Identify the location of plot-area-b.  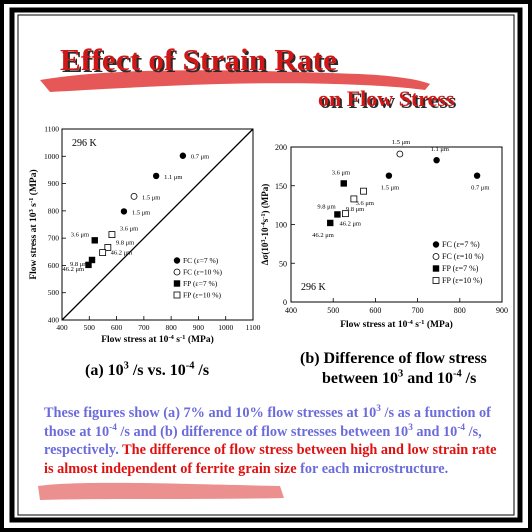
(396, 224).